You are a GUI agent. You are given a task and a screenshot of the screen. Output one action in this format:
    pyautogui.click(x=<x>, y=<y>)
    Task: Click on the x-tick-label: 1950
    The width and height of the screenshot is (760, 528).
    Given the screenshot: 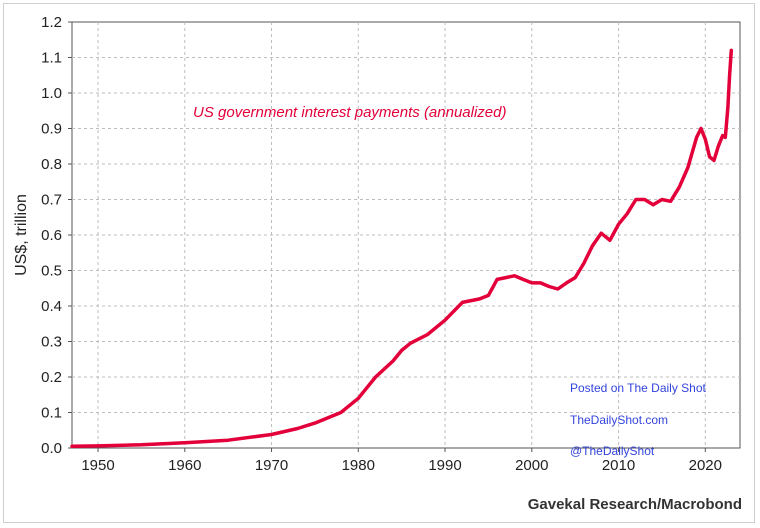 What is the action you would take?
    pyautogui.click(x=97, y=465)
    